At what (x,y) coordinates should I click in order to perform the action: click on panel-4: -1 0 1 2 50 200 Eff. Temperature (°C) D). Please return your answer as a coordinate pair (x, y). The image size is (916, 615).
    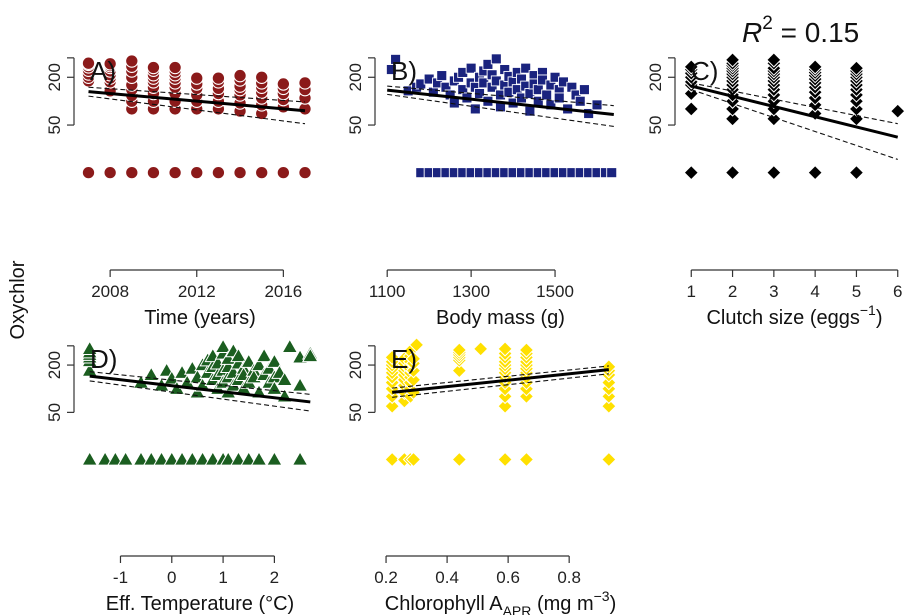
    Looking at the image, I should click on (182, 476).